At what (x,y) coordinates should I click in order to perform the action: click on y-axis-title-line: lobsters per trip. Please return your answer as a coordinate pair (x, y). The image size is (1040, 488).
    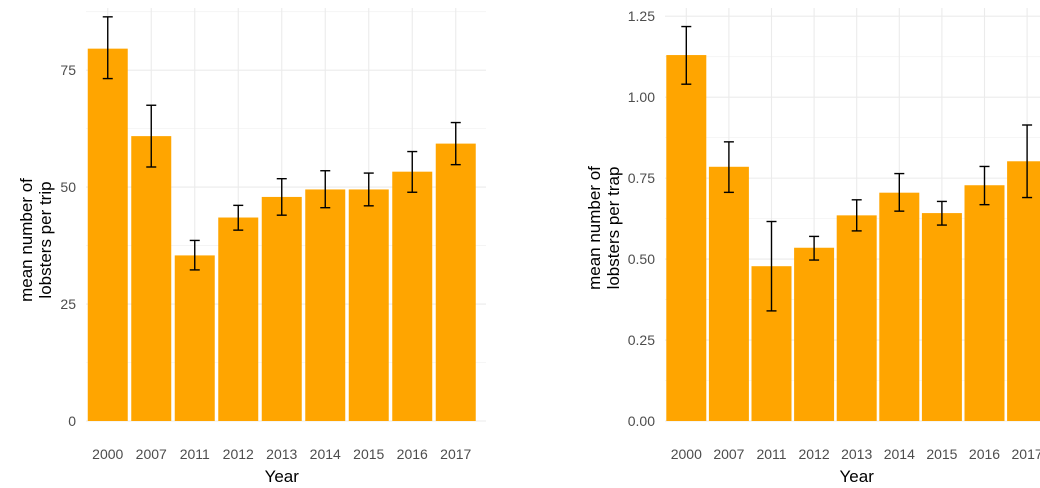
    Looking at the image, I should click on (45, 239).